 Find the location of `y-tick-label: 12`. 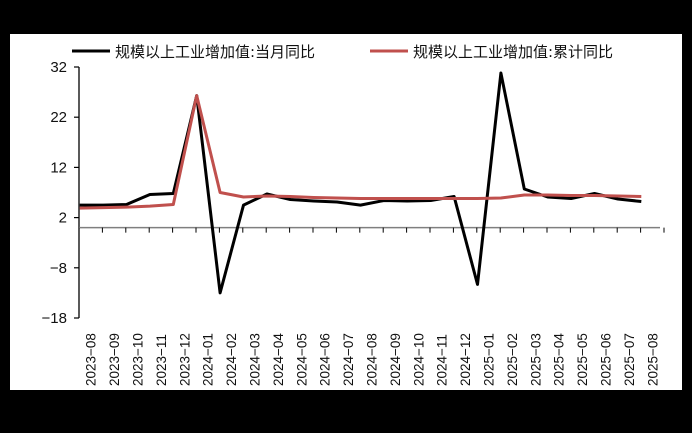

y-tick-label: 12 is located at coordinates (58, 167).